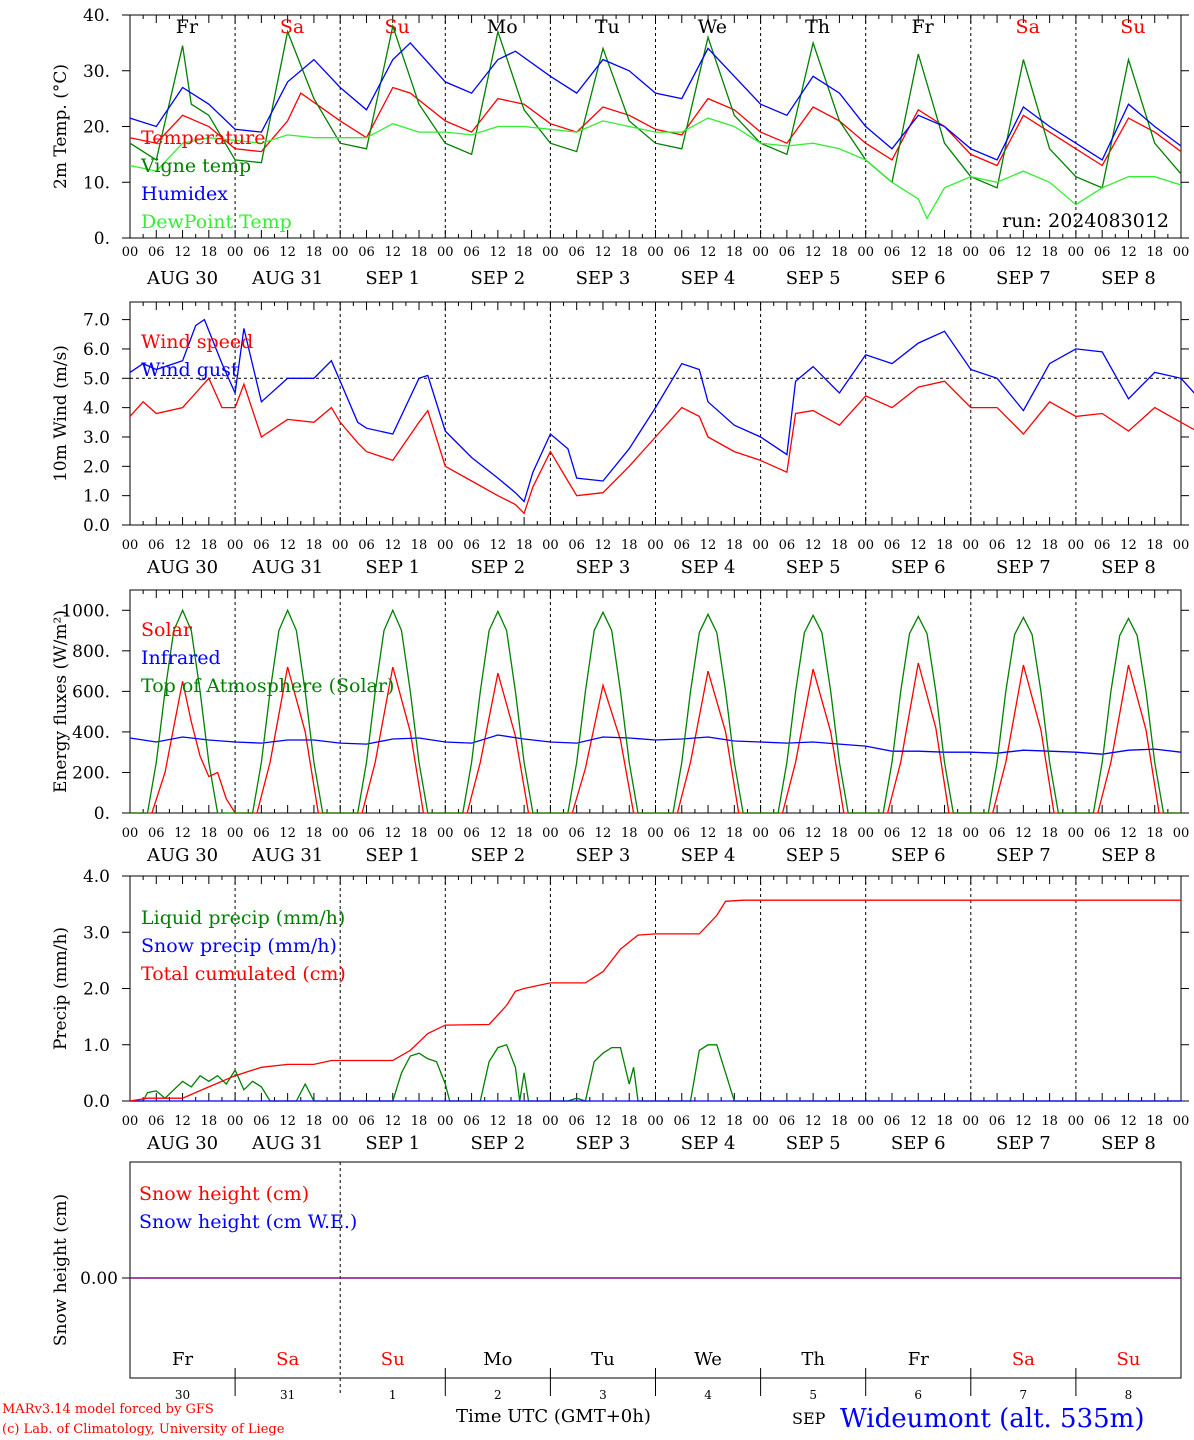 Image resolution: width=1194 pixels, height=1440 pixels. I want to click on day-abbr: Sa, so click(287, 1359).